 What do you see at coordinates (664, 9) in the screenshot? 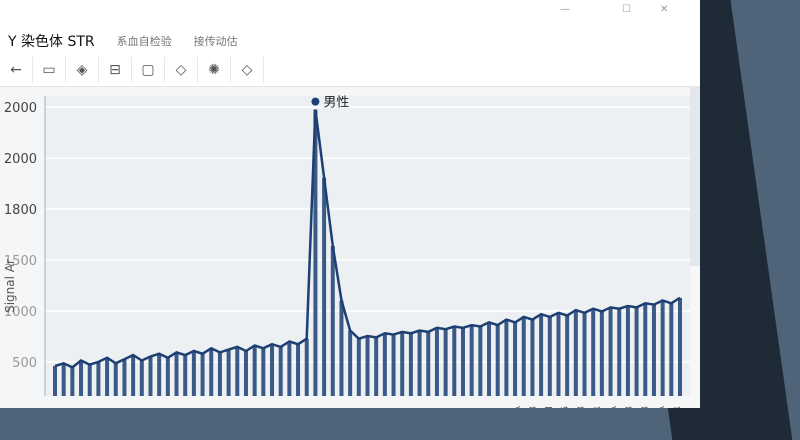
I see `close-button: ✕` at bounding box center [664, 9].